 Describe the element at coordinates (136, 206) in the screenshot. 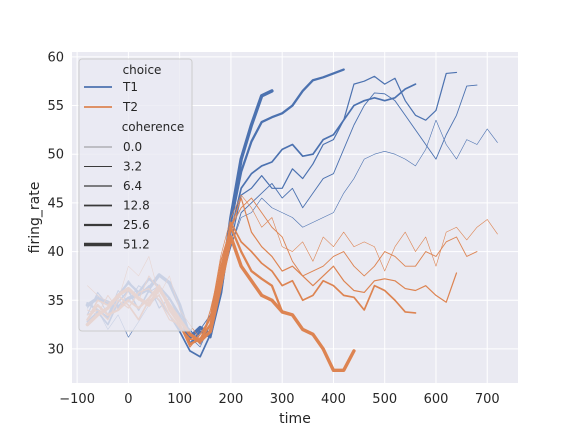

I see `legend-label-coherence: 12.8` at that location.